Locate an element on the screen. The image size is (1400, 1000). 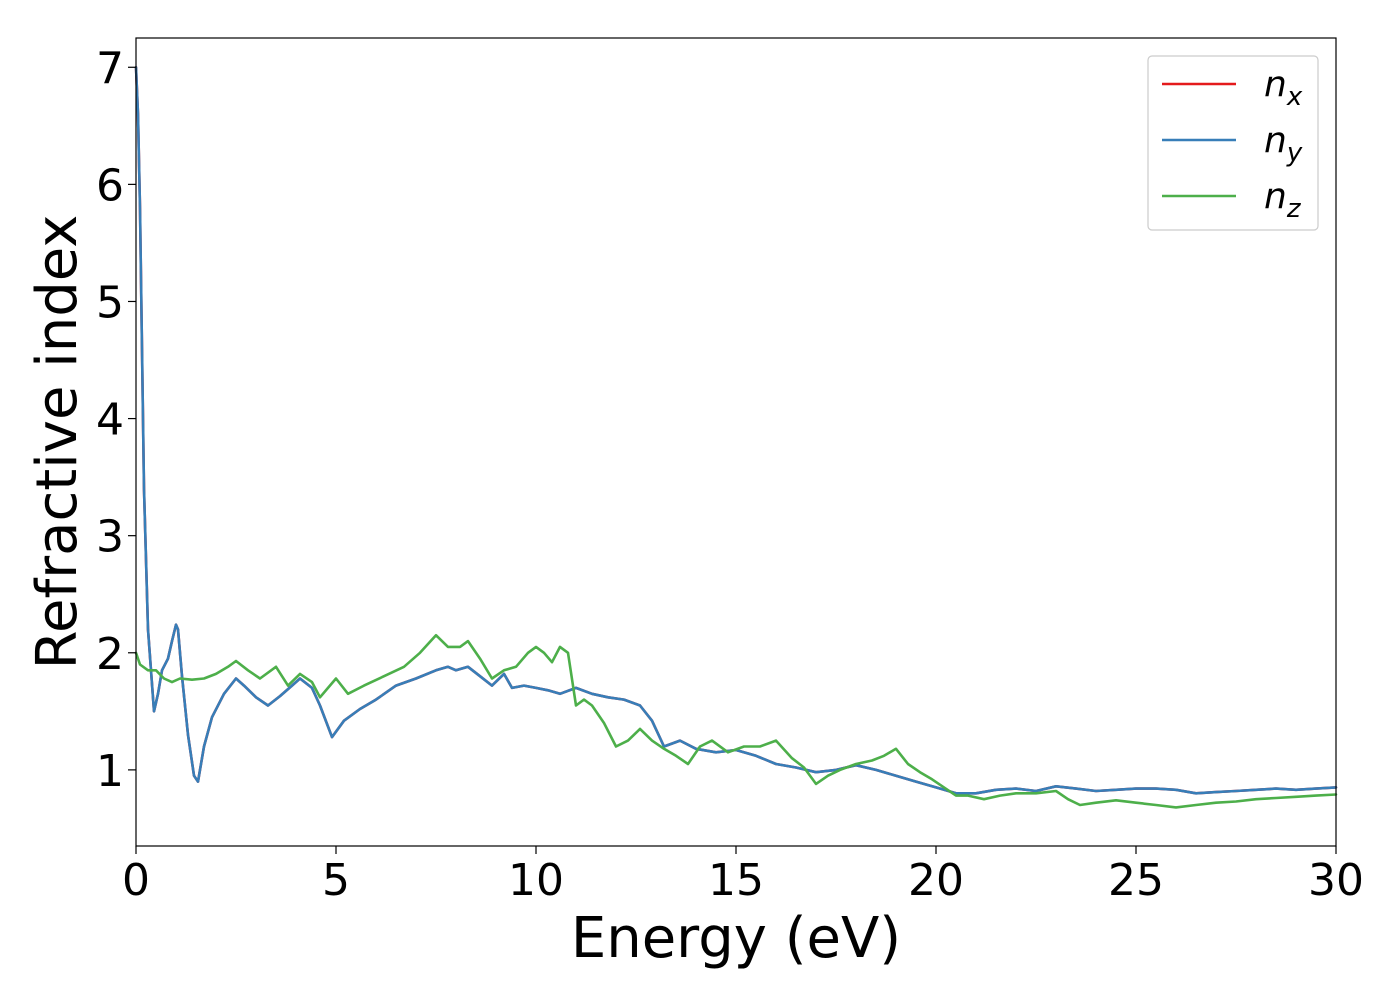
legend-label-x: nx is located at coordinates (1283, 88).